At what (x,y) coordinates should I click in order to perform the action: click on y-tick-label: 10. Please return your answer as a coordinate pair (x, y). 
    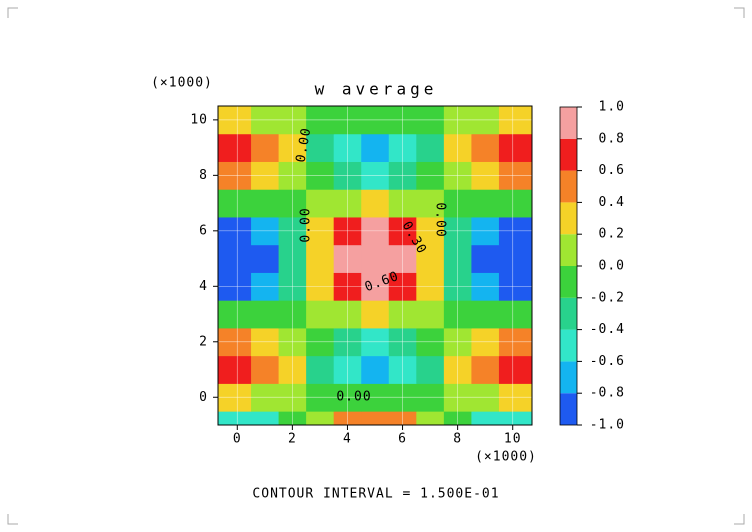
    Looking at the image, I should click on (199, 119).